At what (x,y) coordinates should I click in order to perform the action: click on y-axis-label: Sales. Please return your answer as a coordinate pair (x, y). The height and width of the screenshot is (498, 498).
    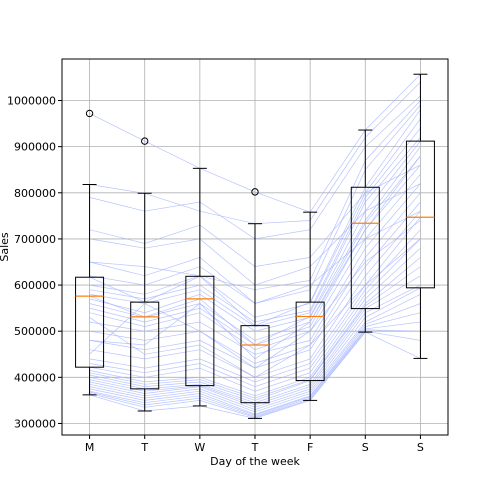
    Looking at the image, I should click on (5, 247).